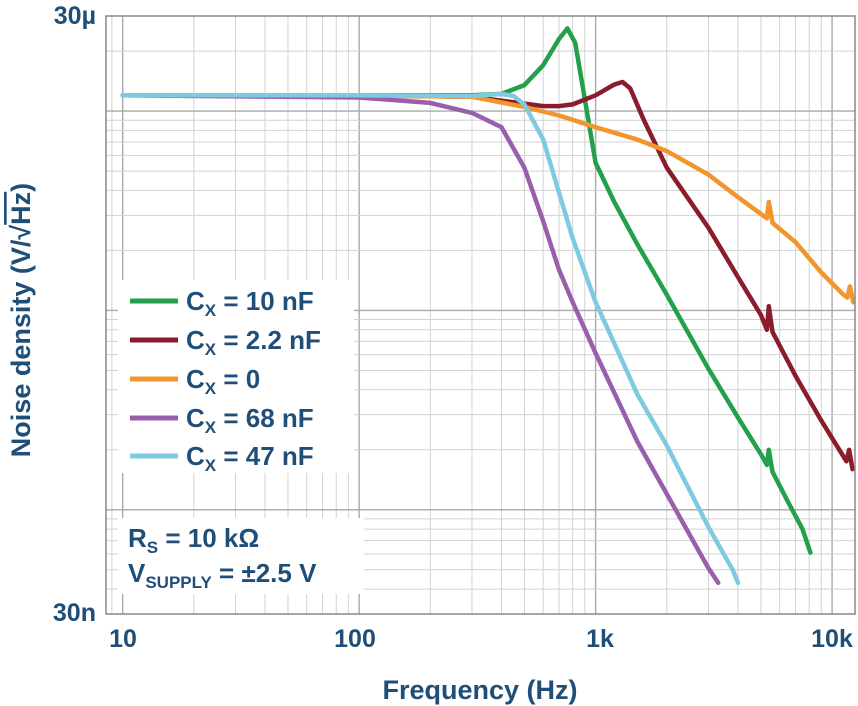 The image size is (858, 706). What do you see at coordinates (355, 639) in the screenshot?
I see `x-tick-label-100: 100` at bounding box center [355, 639].